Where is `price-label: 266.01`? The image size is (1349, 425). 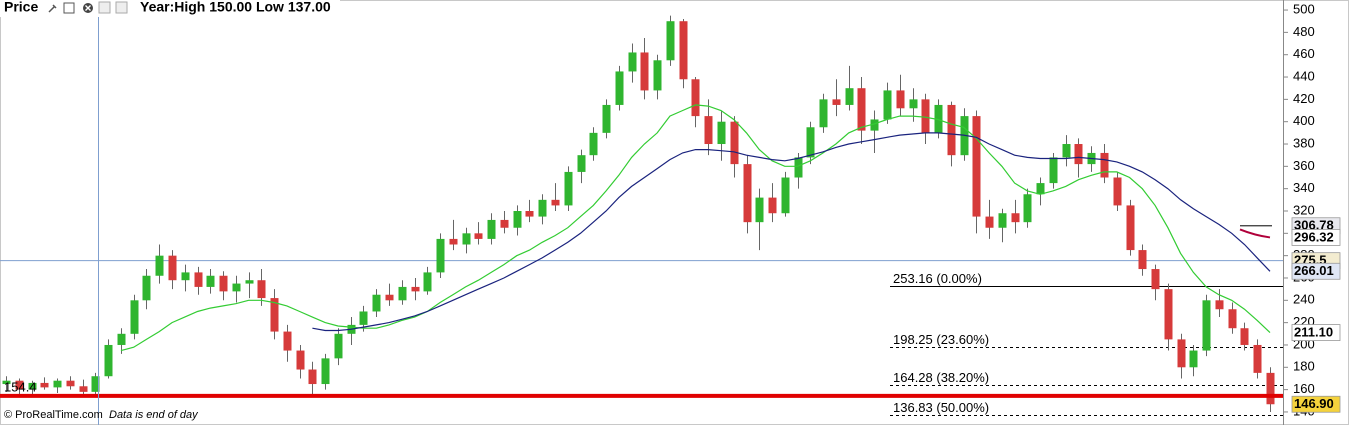 price-label: 266.01 is located at coordinates (1314, 270).